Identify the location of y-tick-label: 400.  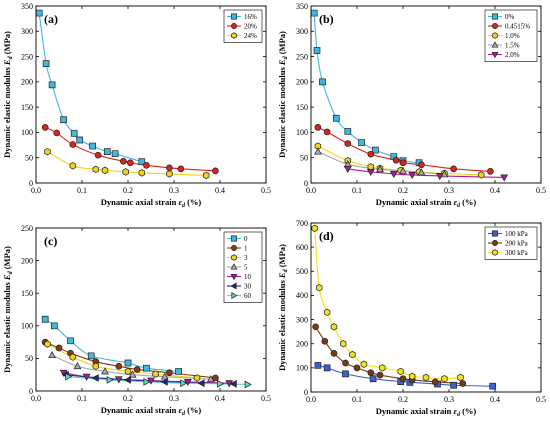
(302, 295).